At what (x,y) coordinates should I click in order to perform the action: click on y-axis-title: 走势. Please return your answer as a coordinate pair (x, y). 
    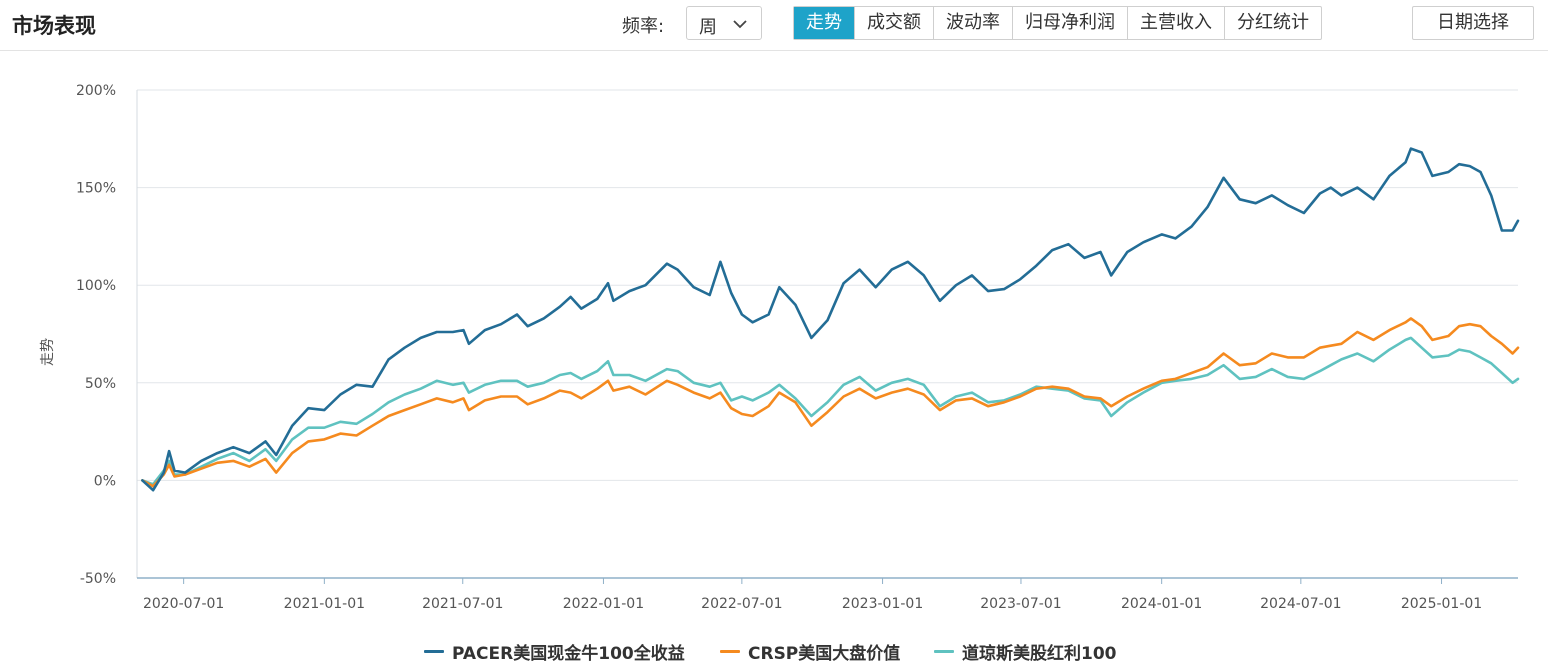
    Looking at the image, I should click on (48, 352).